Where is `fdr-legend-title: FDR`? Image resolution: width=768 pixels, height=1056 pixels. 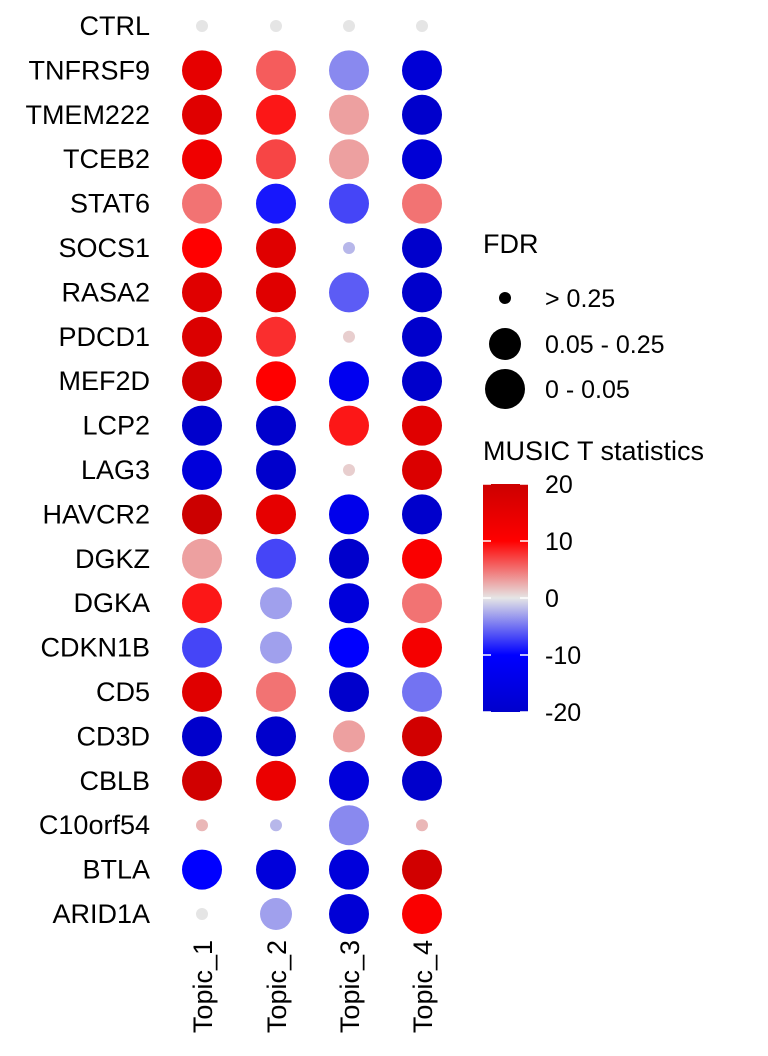
fdr-legend-title: FDR is located at coordinates (511, 244).